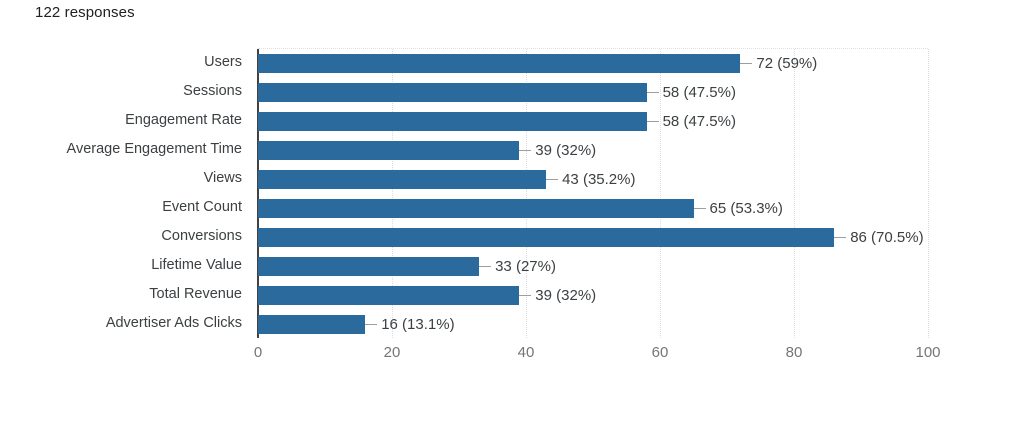 This screenshot has width=1024, height=421. What do you see at coordinates (593, 324) in the screenshot?
I see `bar-row: 16 (13.1%)` at bounding box center [593, 324].